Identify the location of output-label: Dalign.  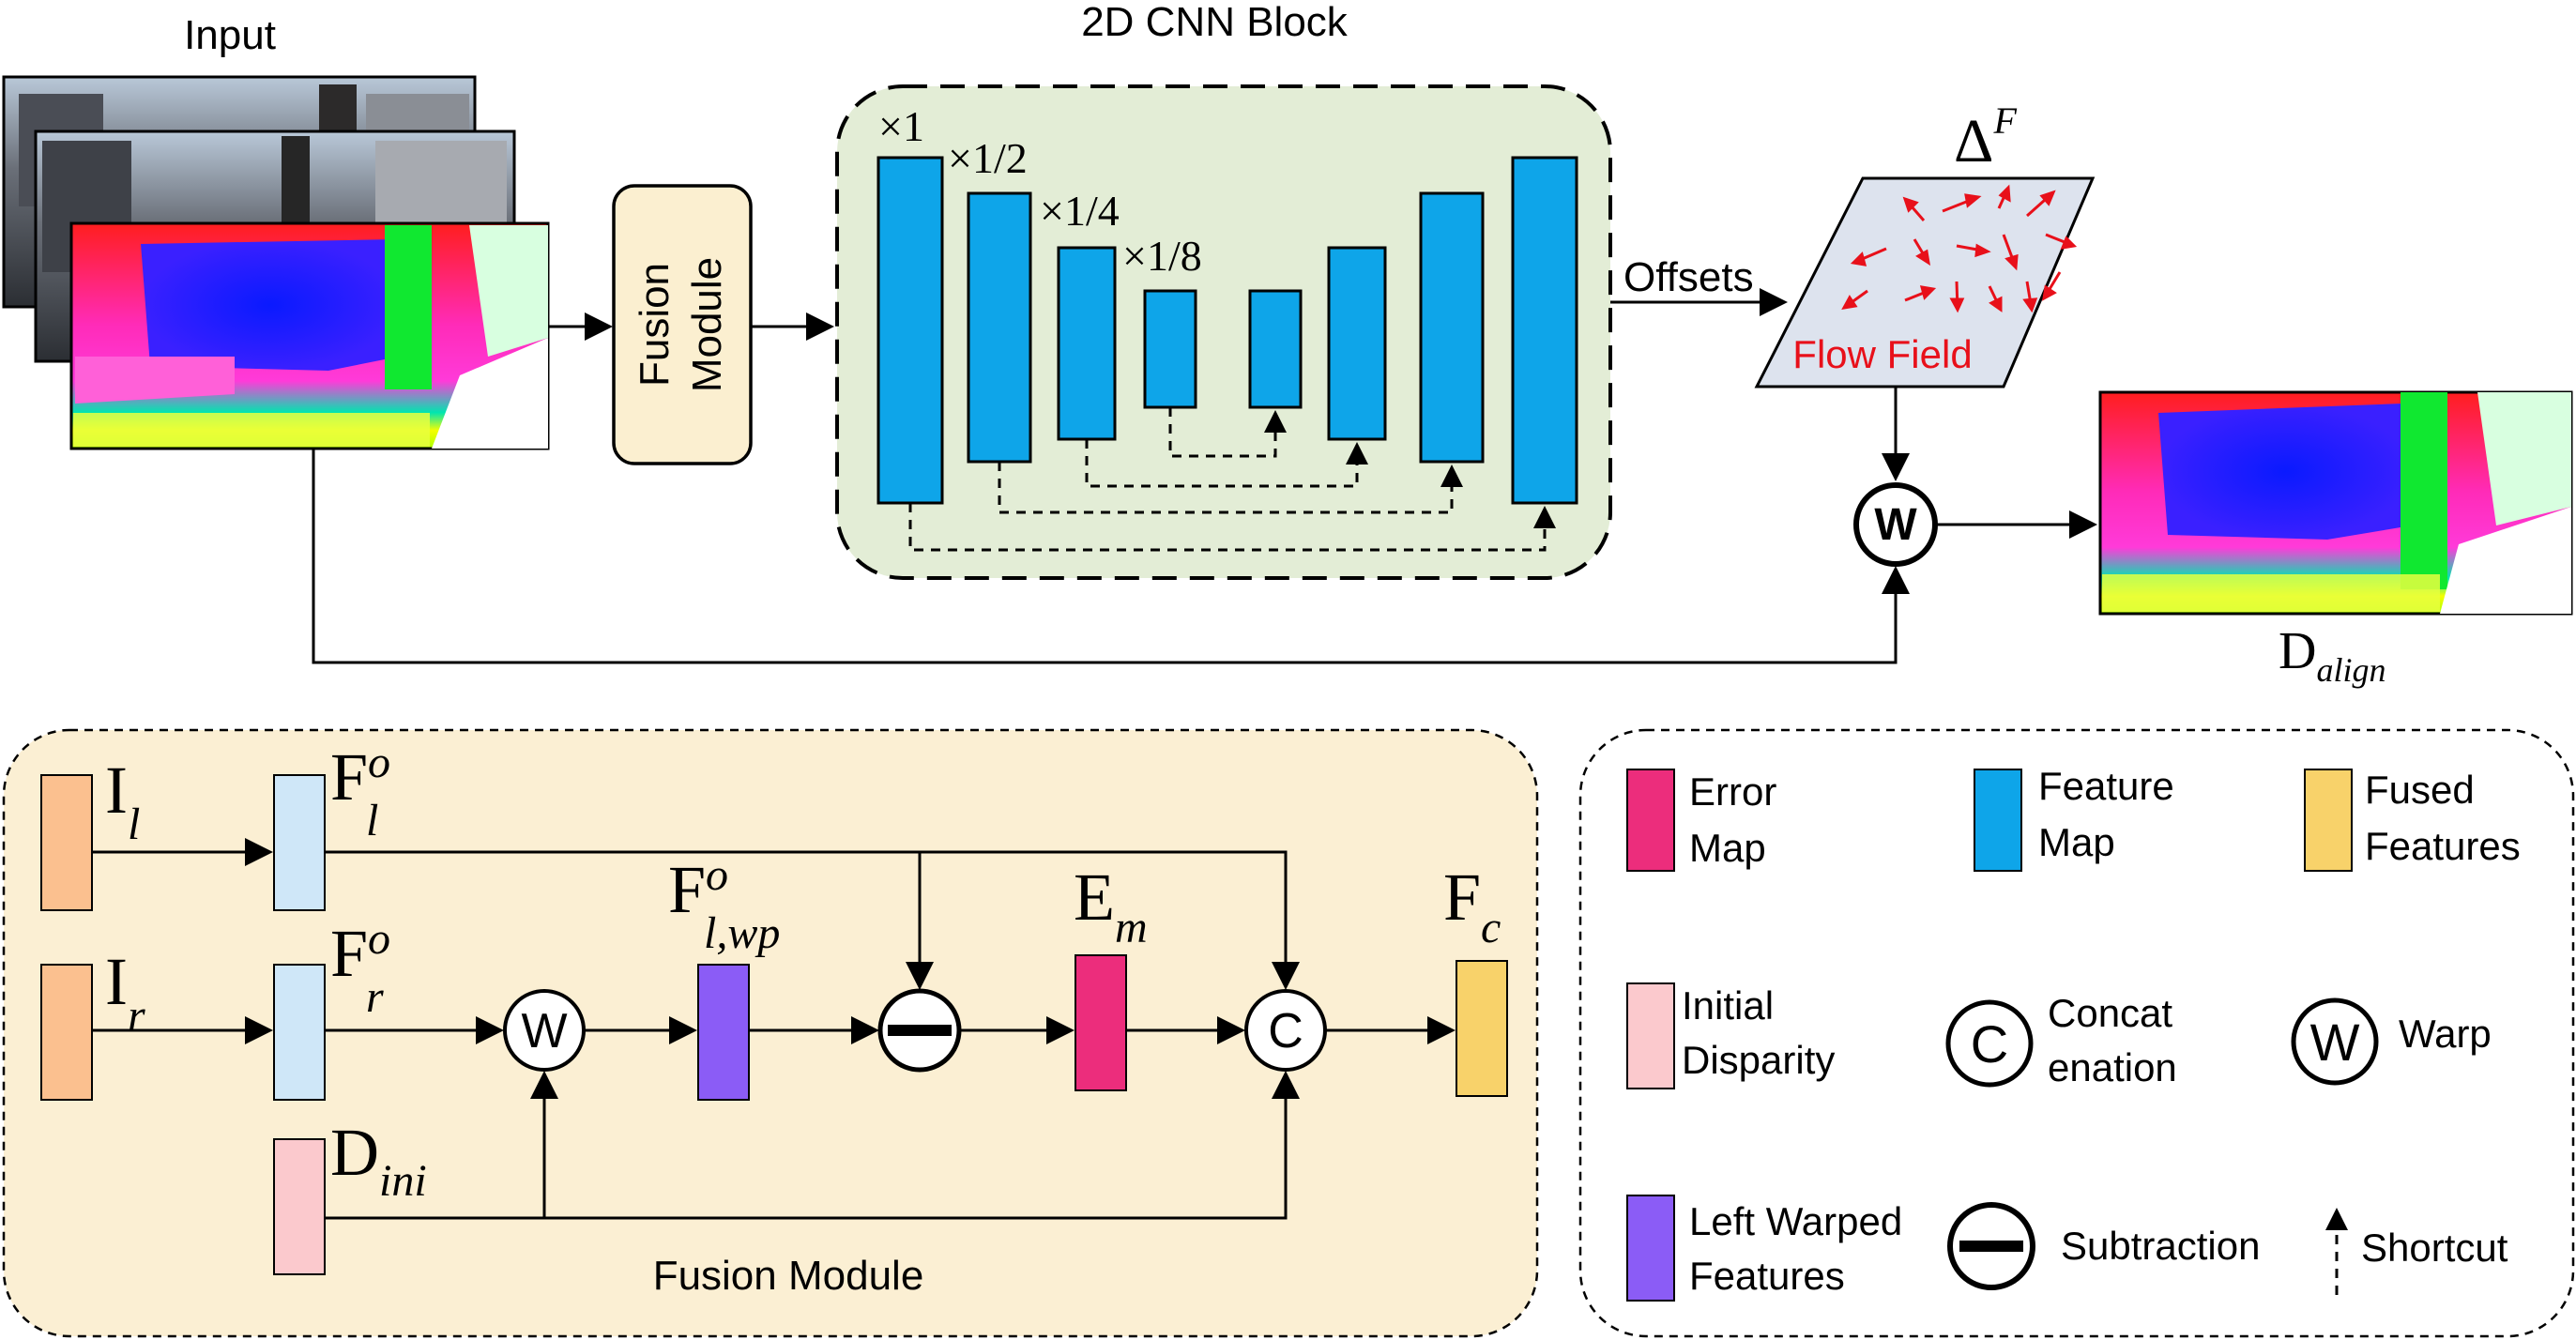
(2332, 655).